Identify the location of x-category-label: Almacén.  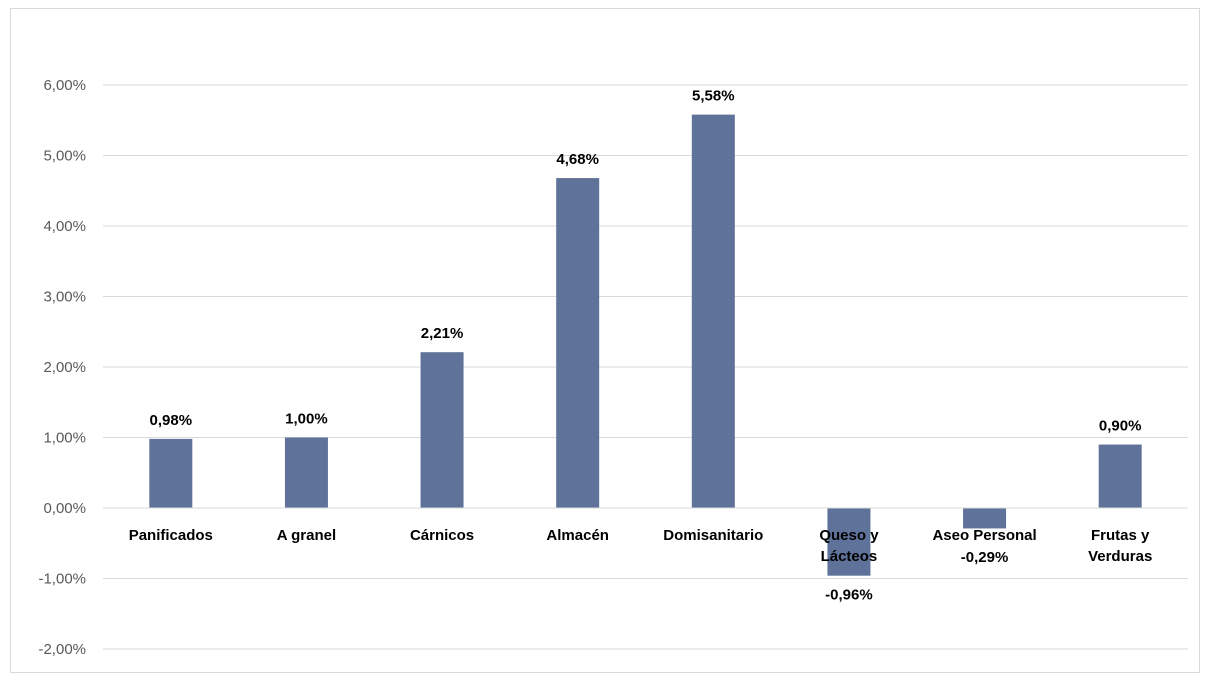
(577, 535).